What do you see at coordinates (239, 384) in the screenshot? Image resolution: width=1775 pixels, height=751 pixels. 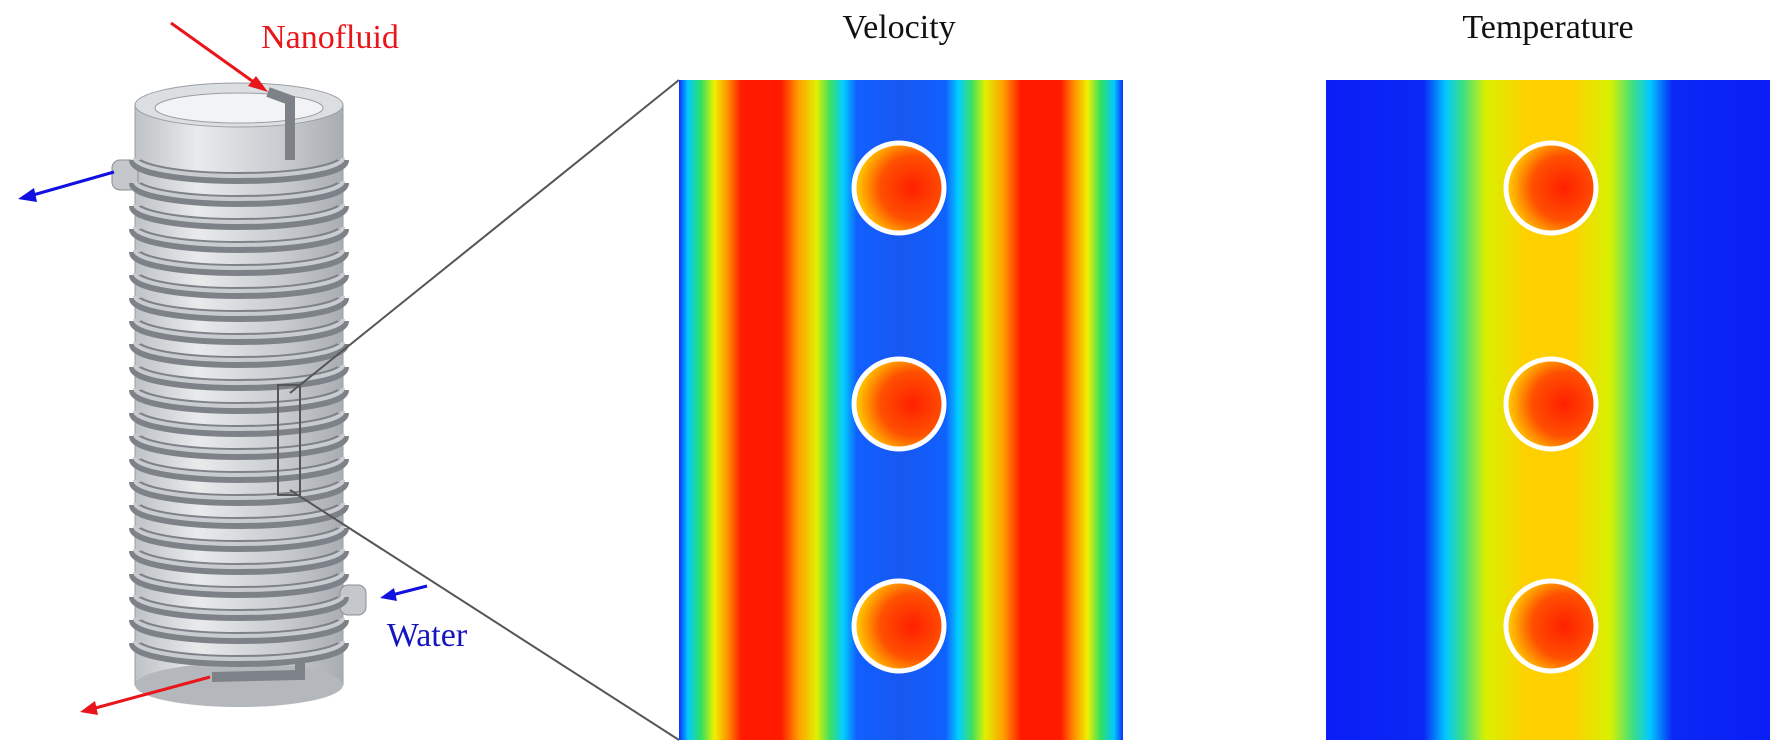 I see `coil` at bounding box center [239, 384].